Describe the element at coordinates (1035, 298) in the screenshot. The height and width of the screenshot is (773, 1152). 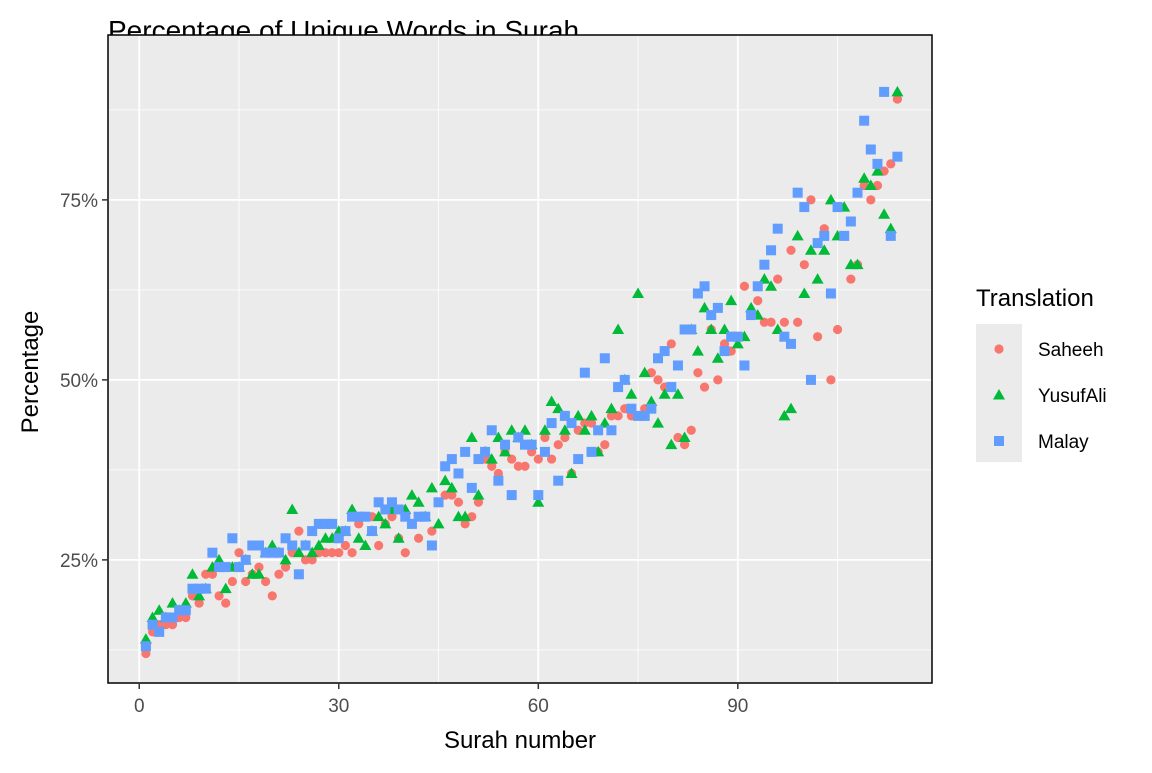
I see `legend-title: Translation` at that location.